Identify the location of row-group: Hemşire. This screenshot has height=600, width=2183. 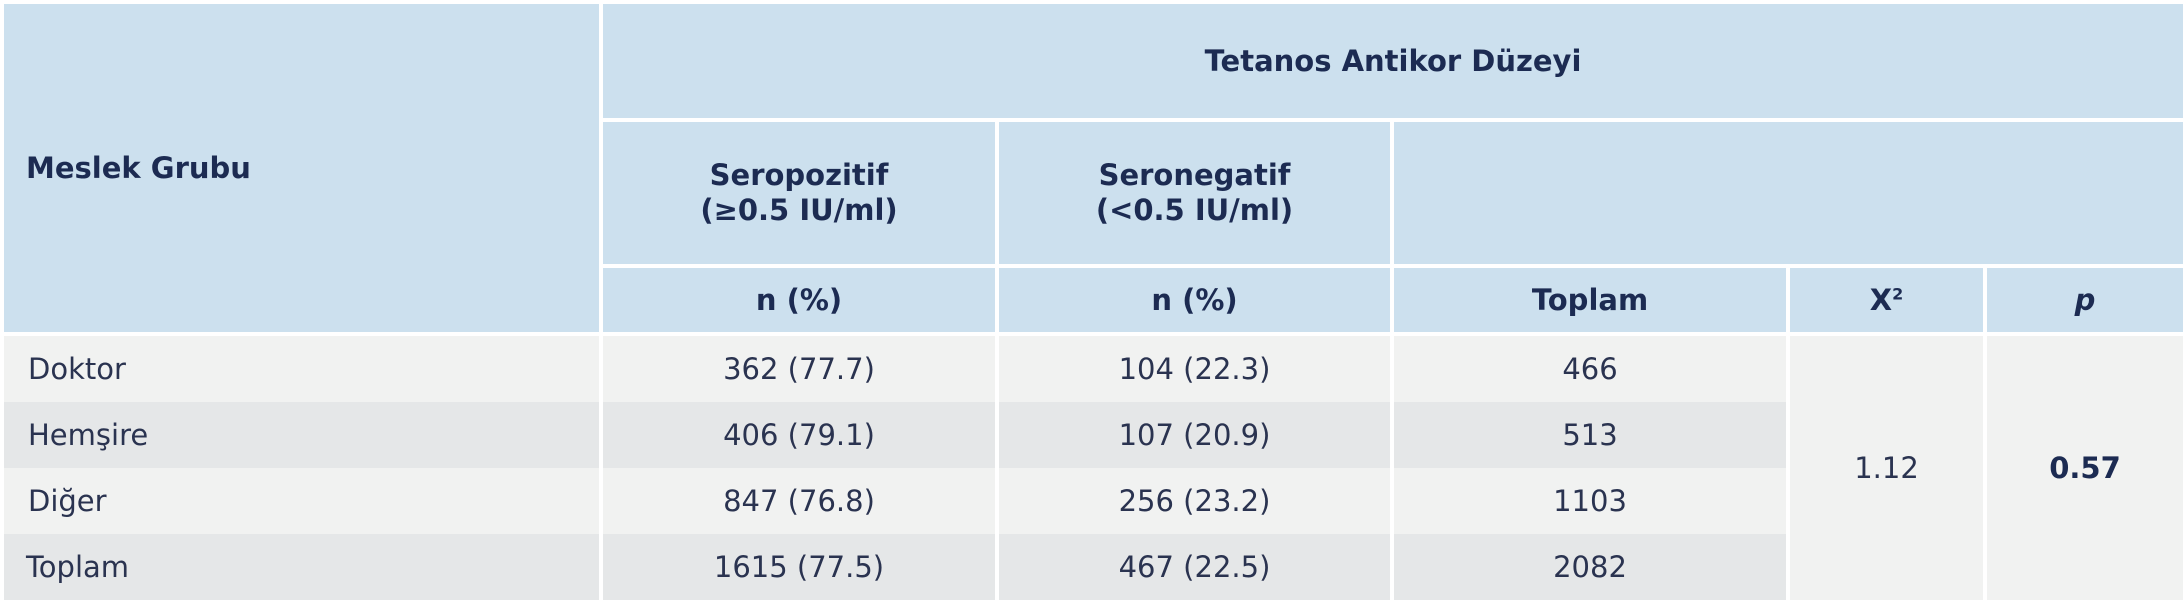
(301, 435).